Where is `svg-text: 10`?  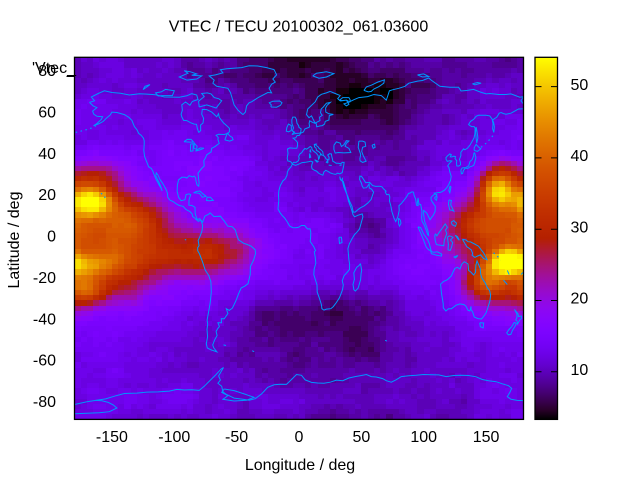
svg-text: 10 is located at coordinates (580, 370).